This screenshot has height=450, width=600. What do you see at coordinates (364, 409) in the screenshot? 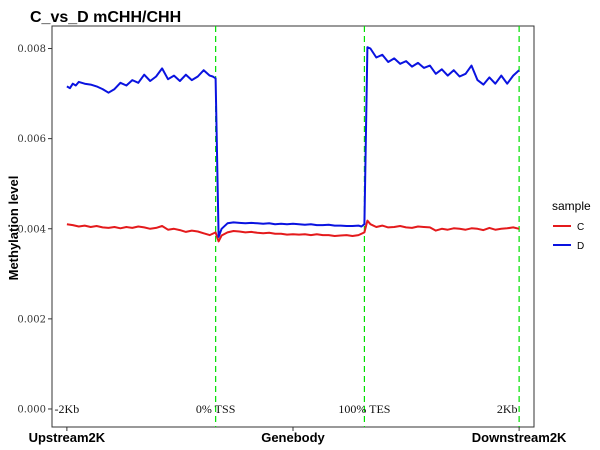
I see `position-label: 100% TES` at bounding box center [364, 409].